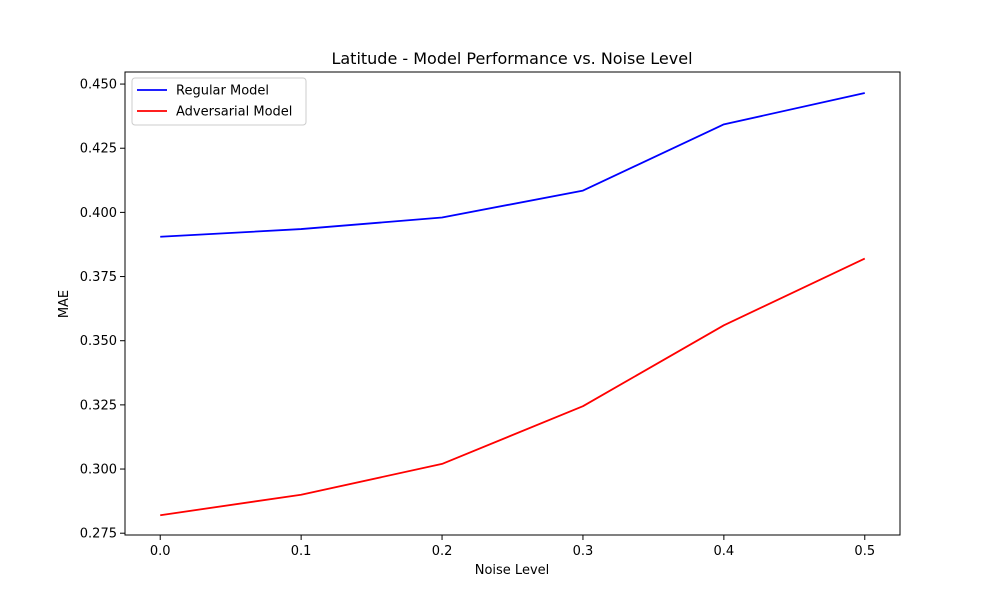  I want to click on legend: Regular Model Adversarial Model, so click(219, 101).